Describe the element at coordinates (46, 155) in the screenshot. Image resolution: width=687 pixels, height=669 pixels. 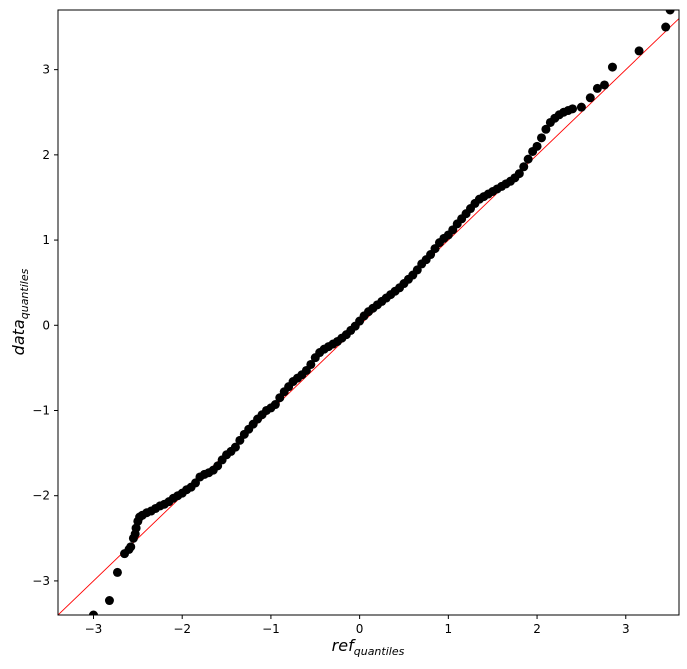
I see `y-tick-label: 2` at that location.